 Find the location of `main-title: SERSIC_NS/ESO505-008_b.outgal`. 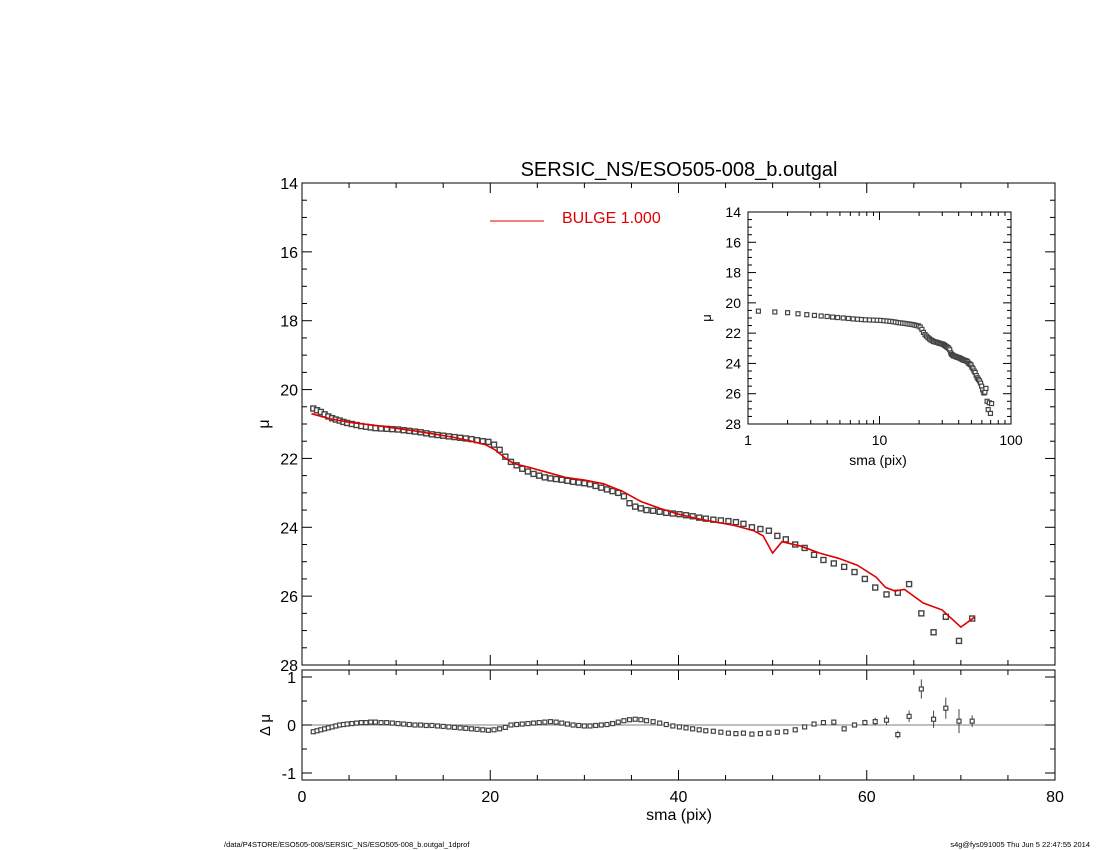

main-title: SERSIC_NS/ESO505-008_b.outgal is located at coordinates (679, 170).